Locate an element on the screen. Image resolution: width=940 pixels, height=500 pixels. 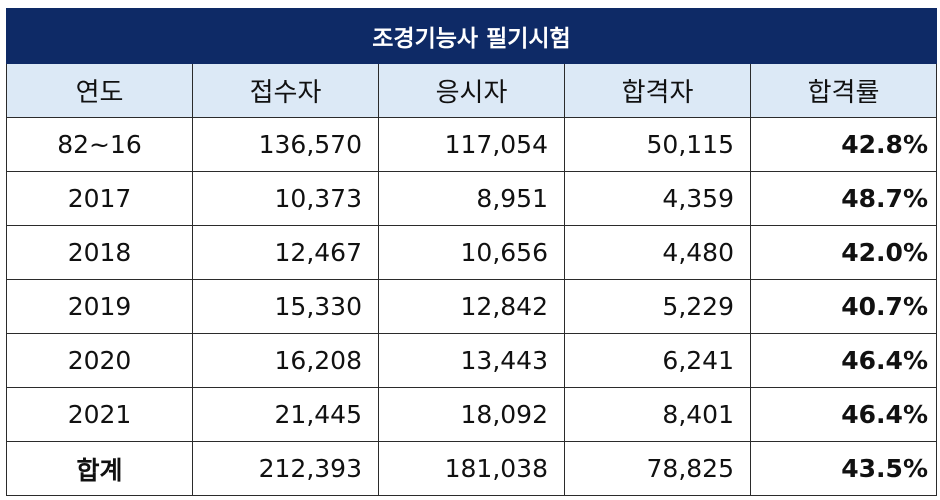
cell-applicants: 212,393 is located at coordinates (285, 468).